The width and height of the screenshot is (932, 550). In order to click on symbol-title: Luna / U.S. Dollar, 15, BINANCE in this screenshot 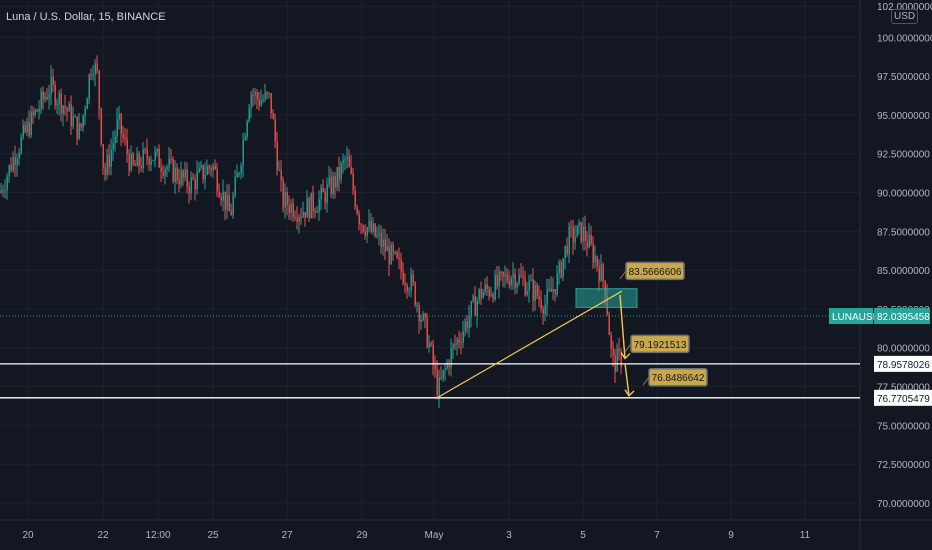, I will do `click(86, 17)`.